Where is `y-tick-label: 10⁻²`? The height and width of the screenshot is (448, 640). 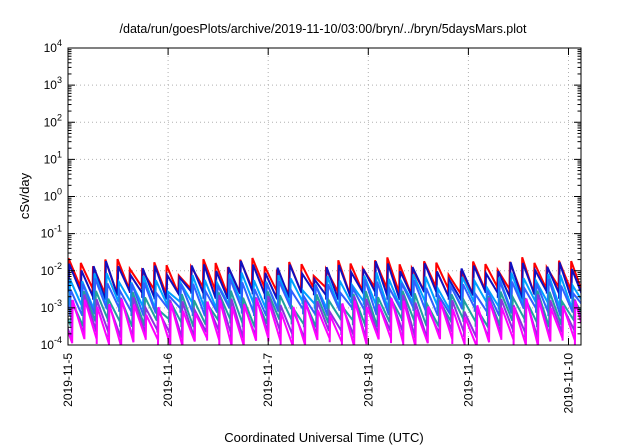
y-tick-label: 10⁻² is located at coordinates (51, 269).